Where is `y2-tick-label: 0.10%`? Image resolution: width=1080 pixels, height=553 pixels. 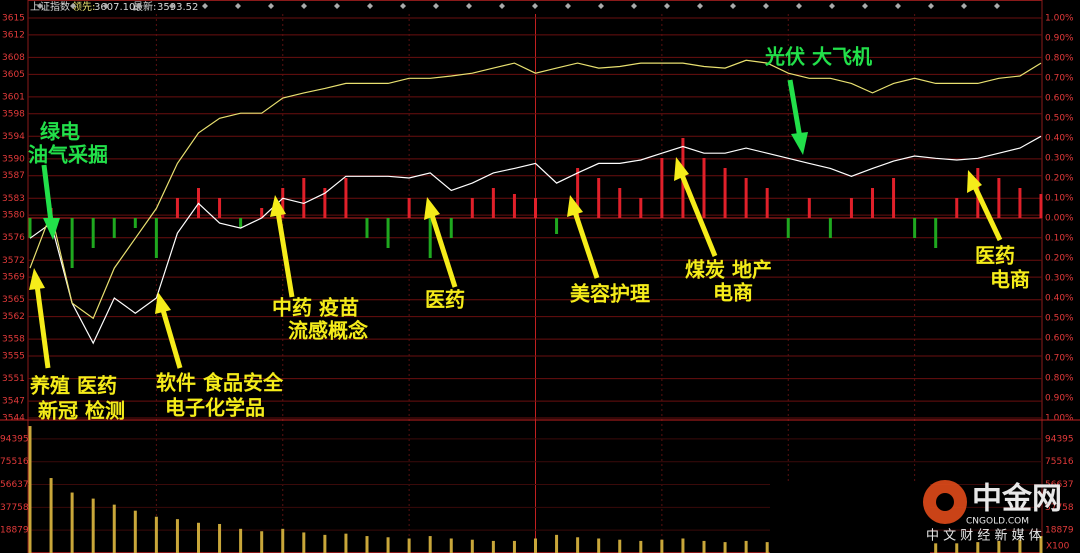
y2-tick-label: 0.10% is located at coordinates (1059, 199).